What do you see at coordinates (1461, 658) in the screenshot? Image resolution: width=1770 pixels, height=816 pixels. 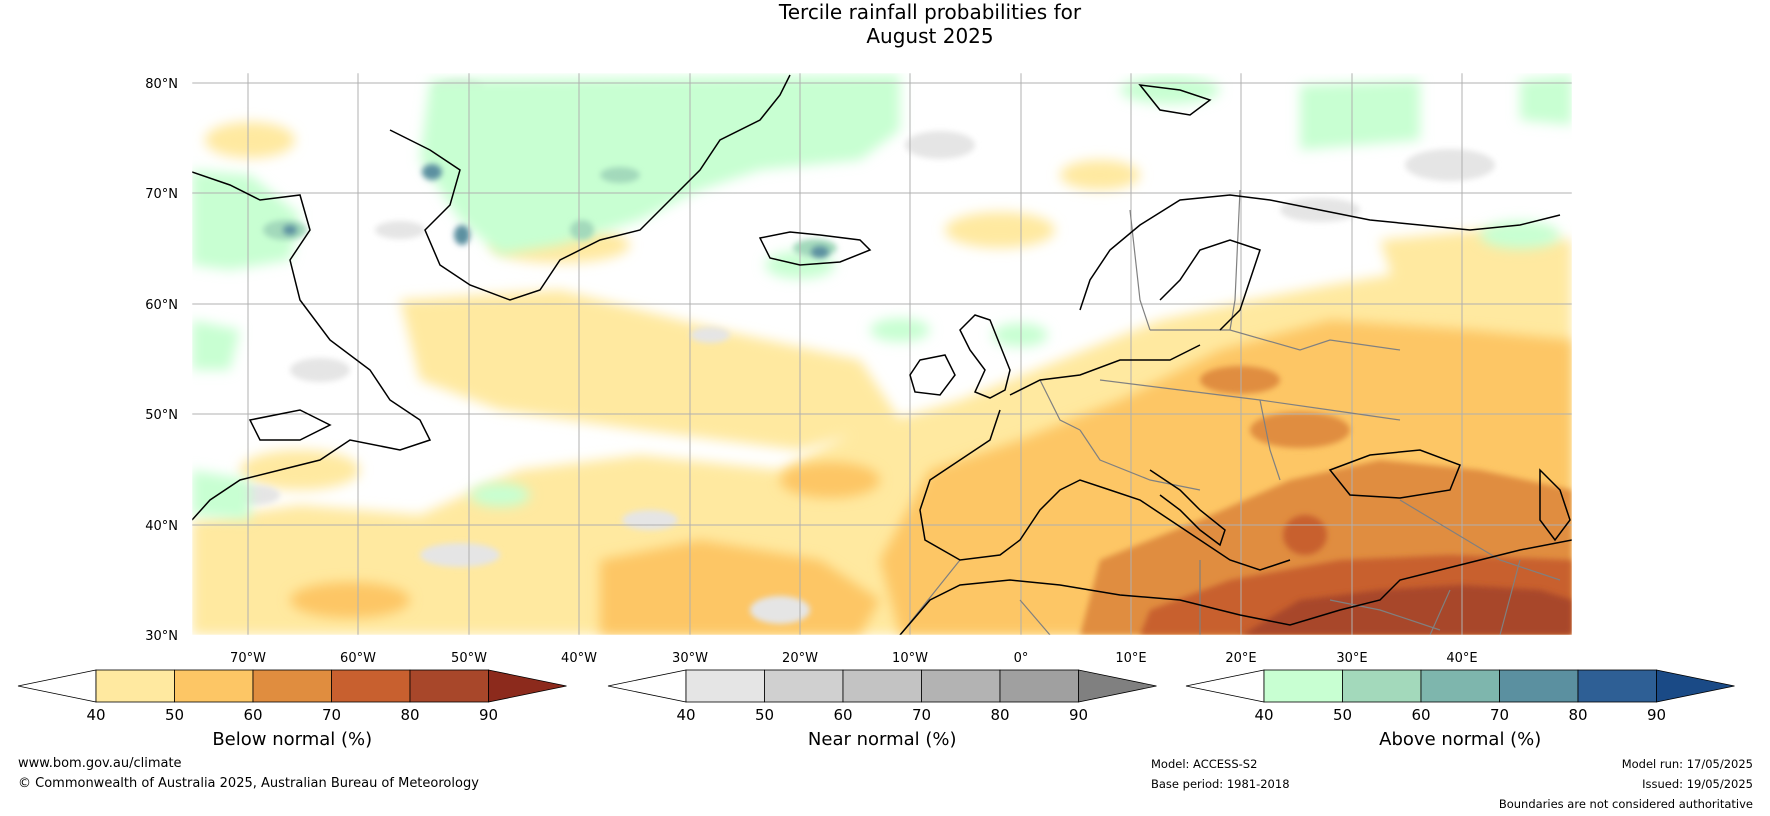 I see `lon-label-40e: 40°E` at bounding box center [1461, 658].